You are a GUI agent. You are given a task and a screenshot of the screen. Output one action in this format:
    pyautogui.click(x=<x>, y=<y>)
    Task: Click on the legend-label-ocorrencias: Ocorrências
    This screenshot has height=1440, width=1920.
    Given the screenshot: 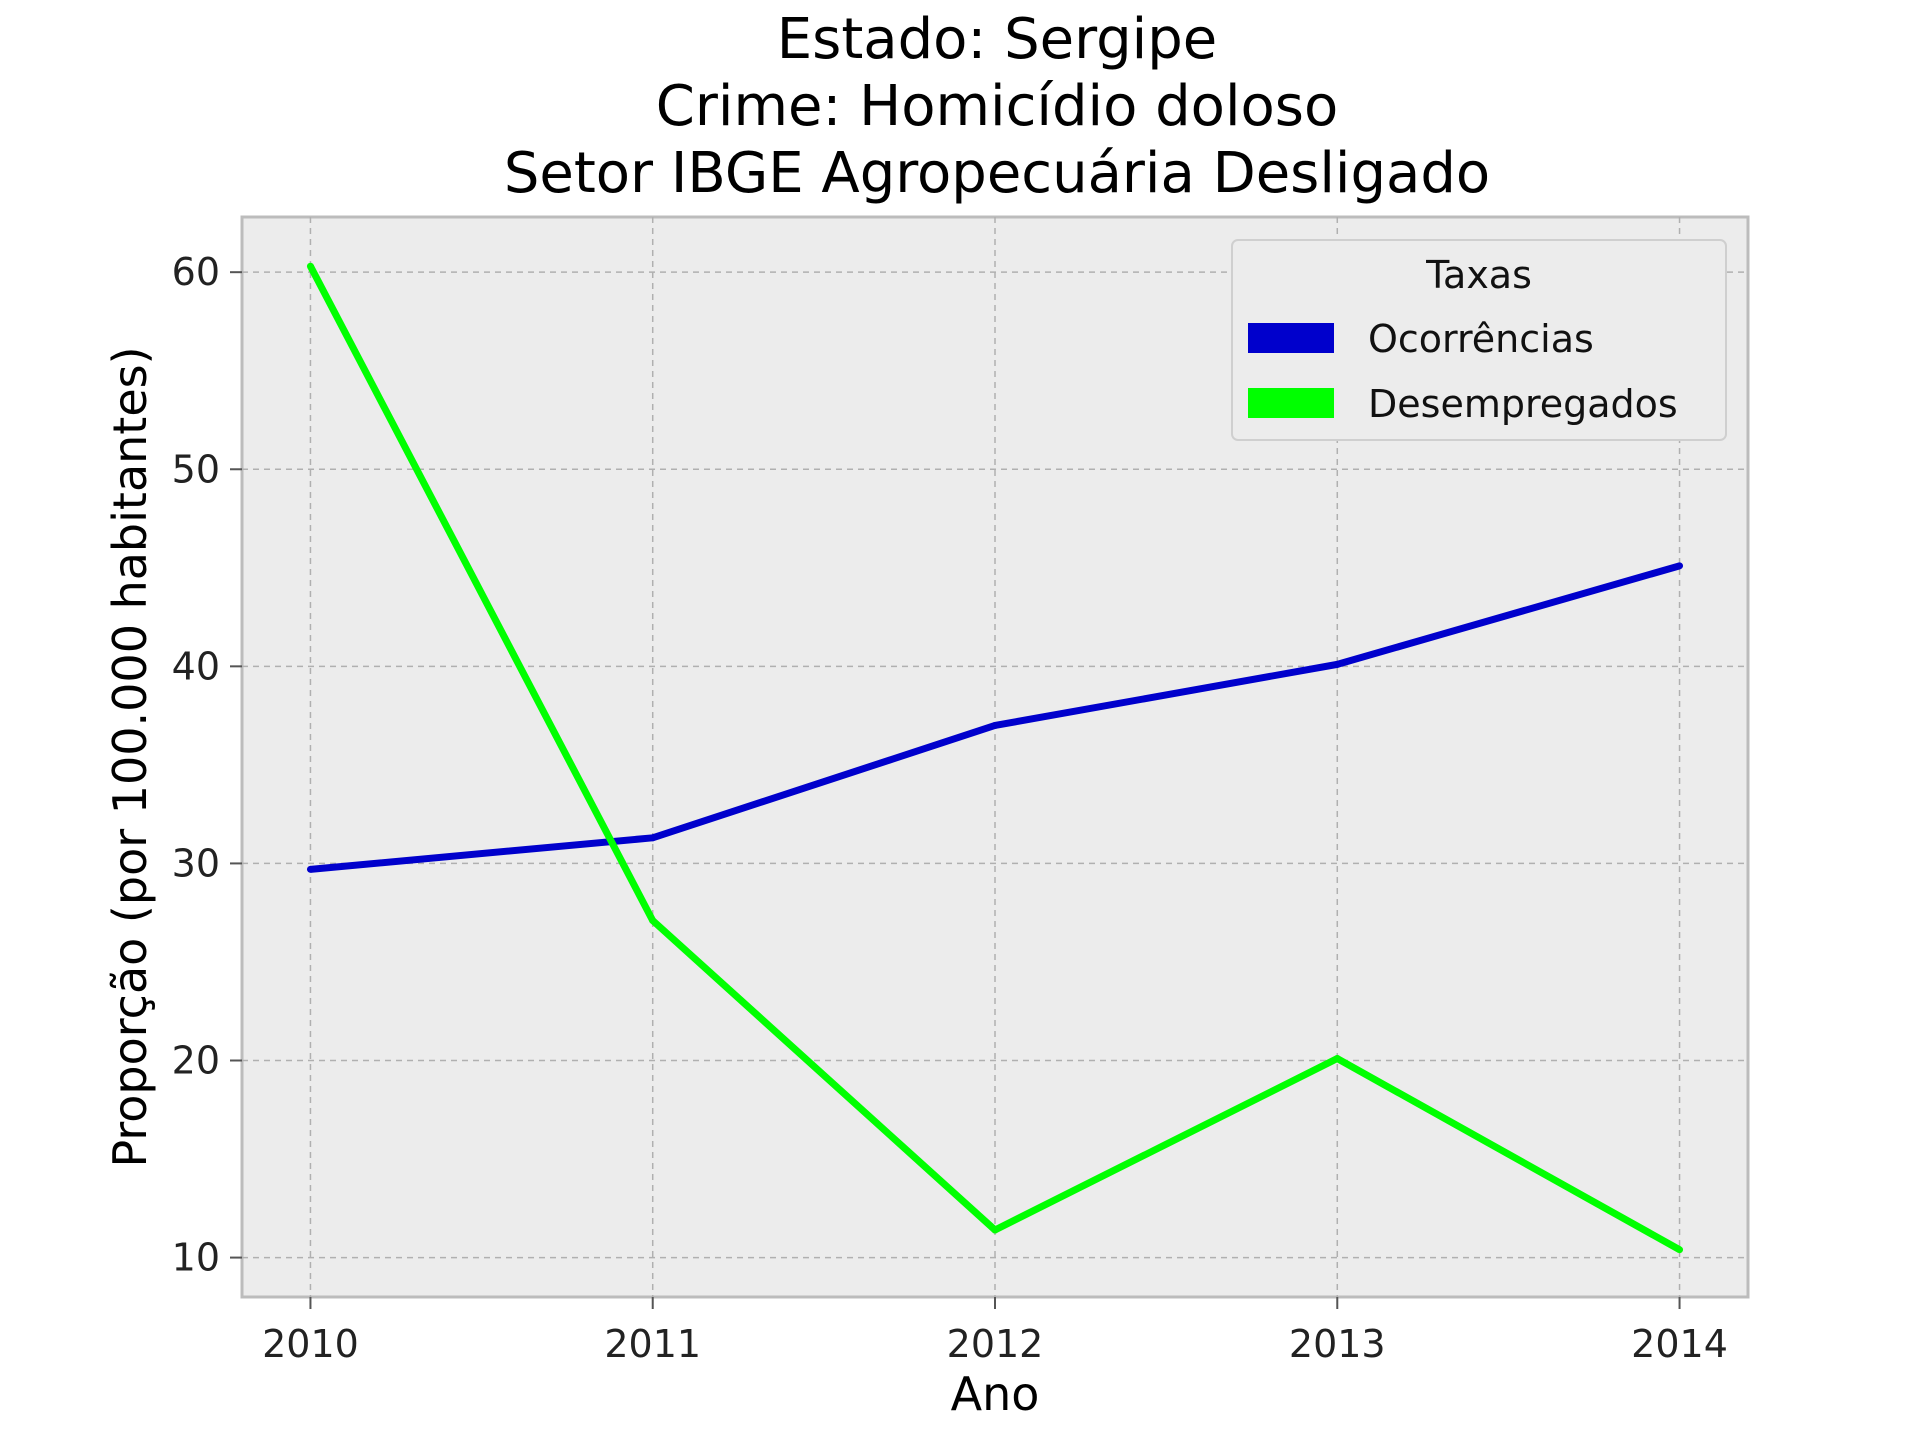 What is the action you would take?
    pyautogui.click(x=1481, y=339)
    